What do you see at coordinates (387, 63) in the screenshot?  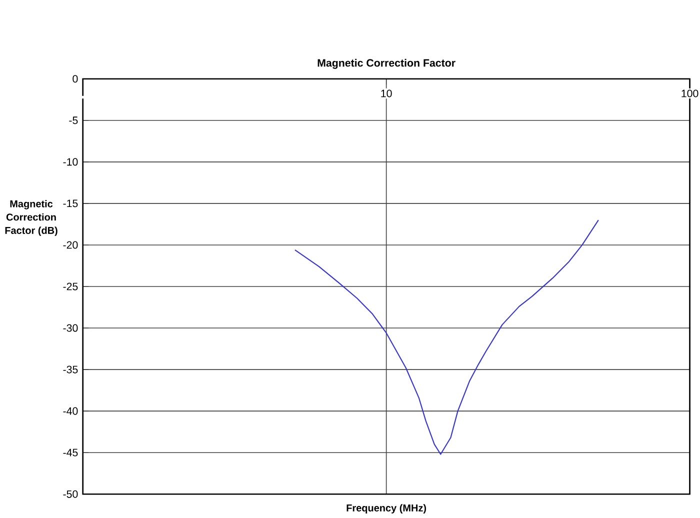 I see `chart-title: Magnetic Correction Factor` at bounding box center [387, 63].